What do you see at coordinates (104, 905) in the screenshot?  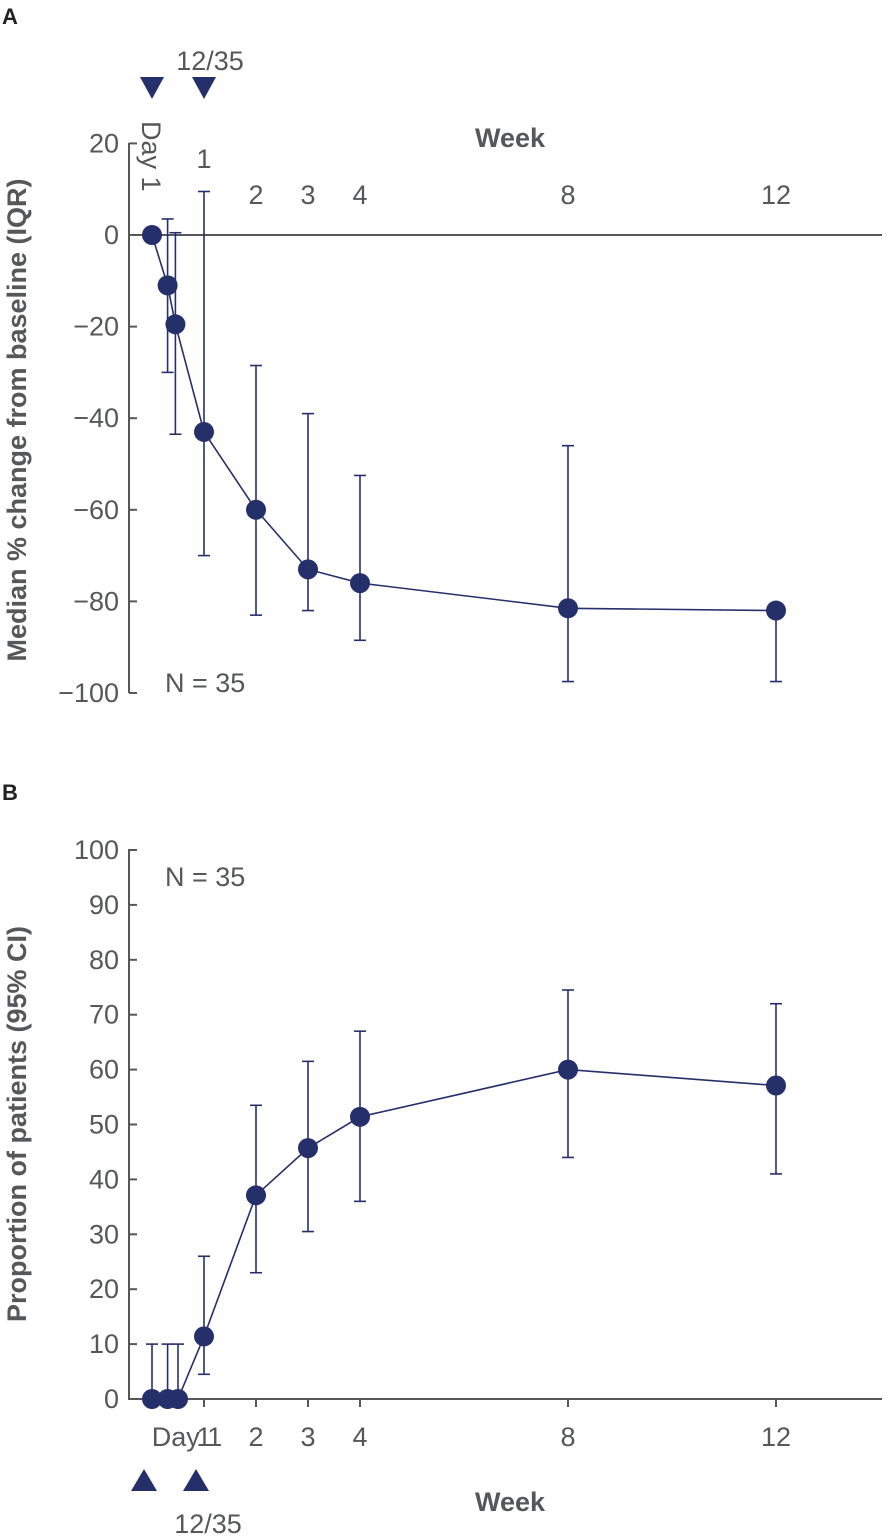 I see `y-tick-label: 90` at bounding box center [104, 905].